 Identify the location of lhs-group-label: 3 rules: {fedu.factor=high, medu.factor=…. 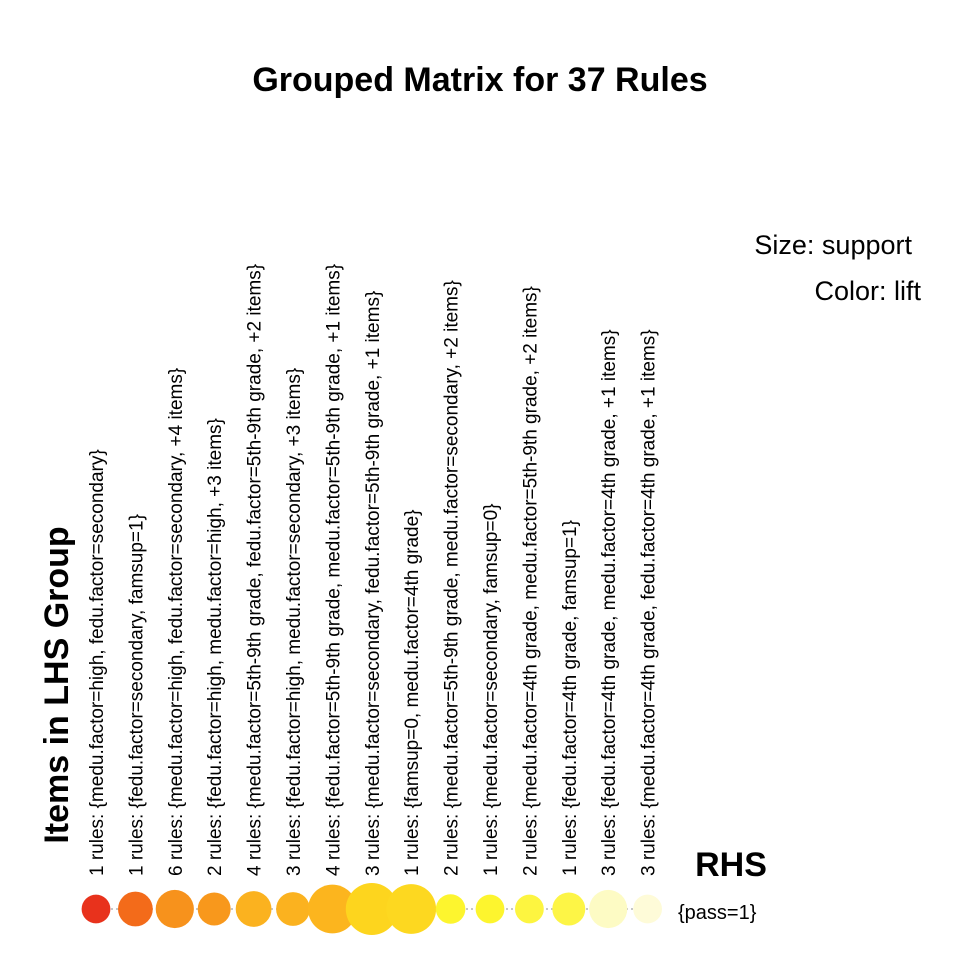
(294, 622).